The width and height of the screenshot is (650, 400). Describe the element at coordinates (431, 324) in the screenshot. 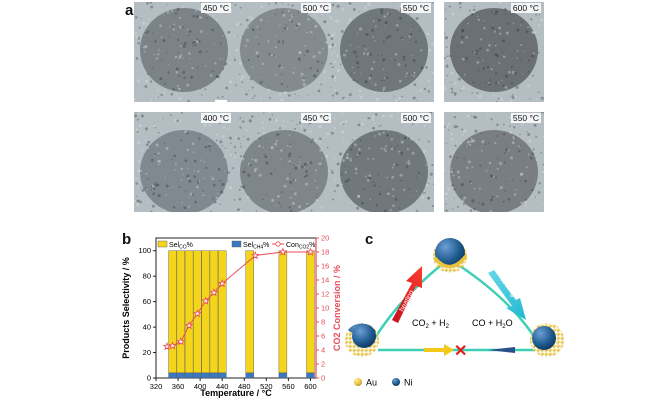

I see `reaction-left: CO2 + H2` at that location.